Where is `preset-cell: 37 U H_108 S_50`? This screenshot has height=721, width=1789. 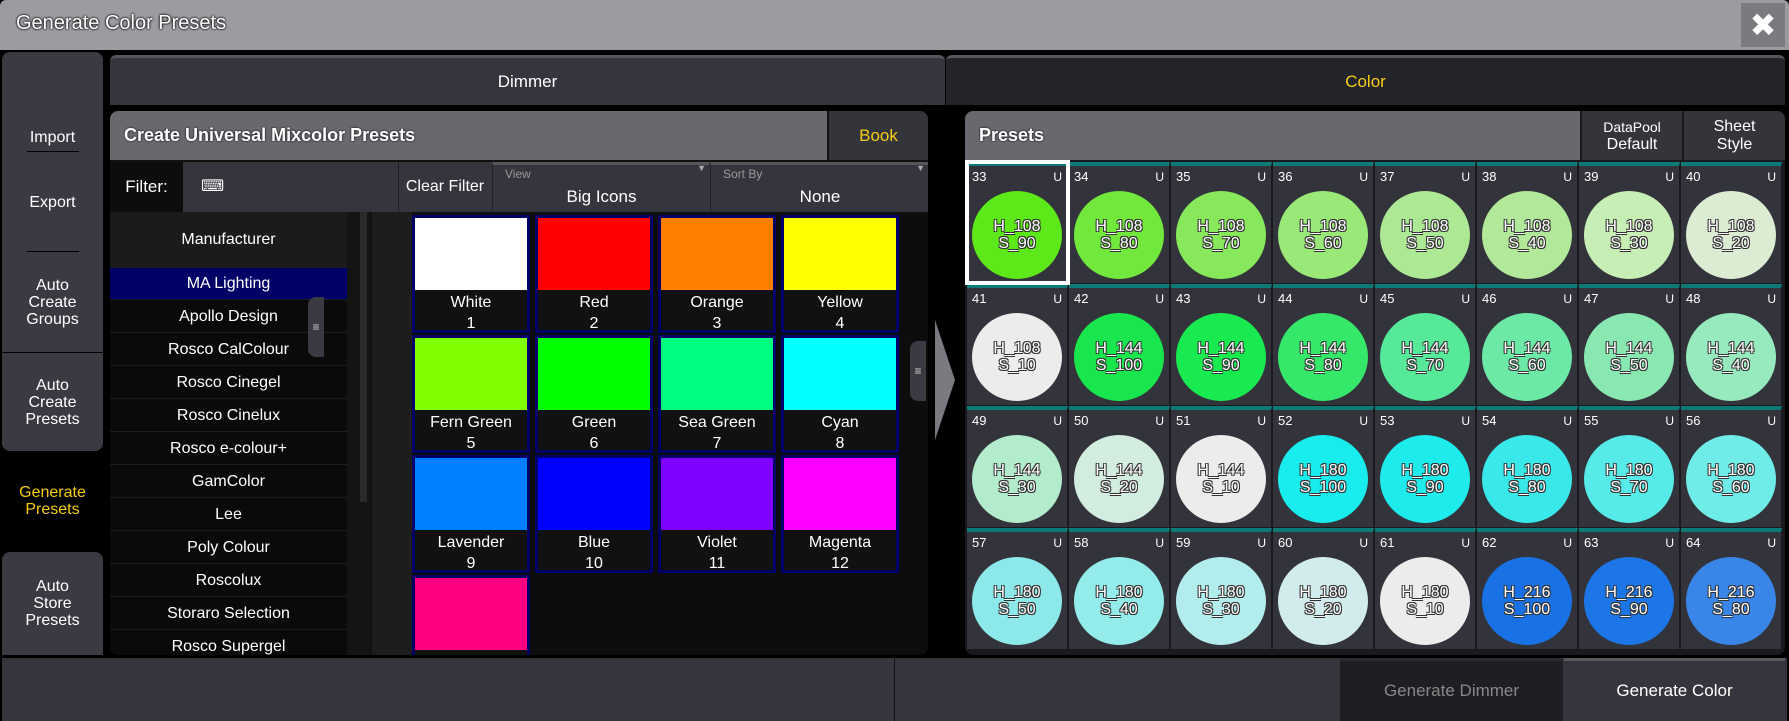
preset-cell: 37 U H_108 S_50 is located at coordinates (1425, 222).